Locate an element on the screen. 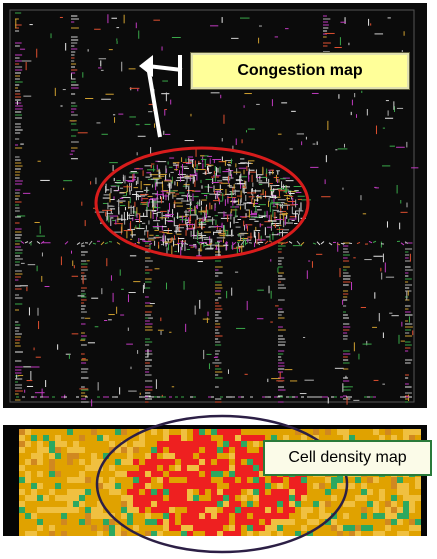 The width and height of the screenshot is (437, 559). cell-density-map-label: Cell density map is located at coordinates (347, 458).